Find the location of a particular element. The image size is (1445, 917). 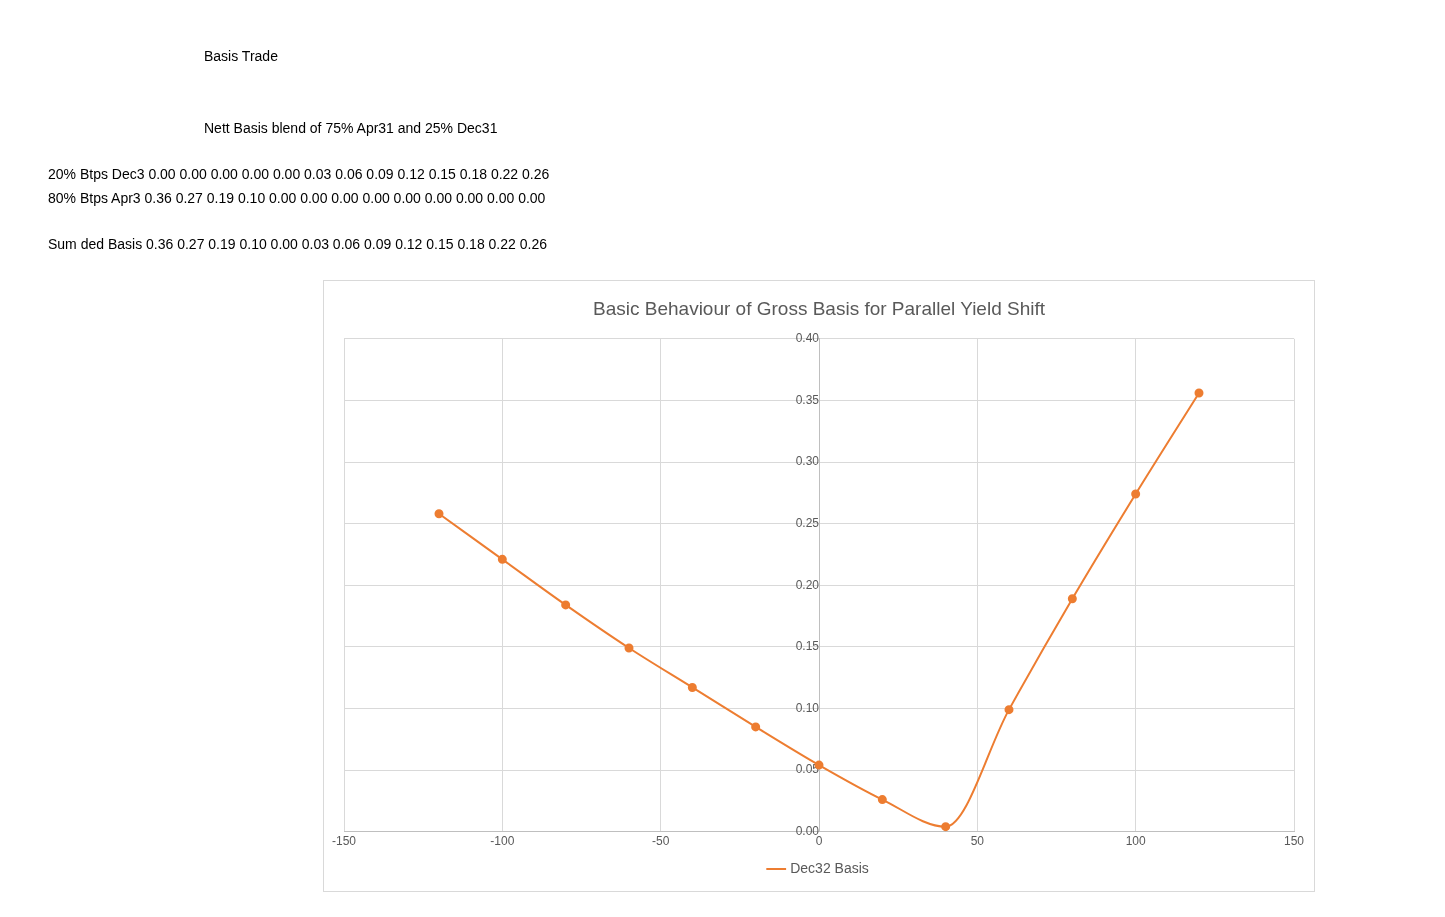

y-tick-label: 0.35 is located at coordinates (807, 399).